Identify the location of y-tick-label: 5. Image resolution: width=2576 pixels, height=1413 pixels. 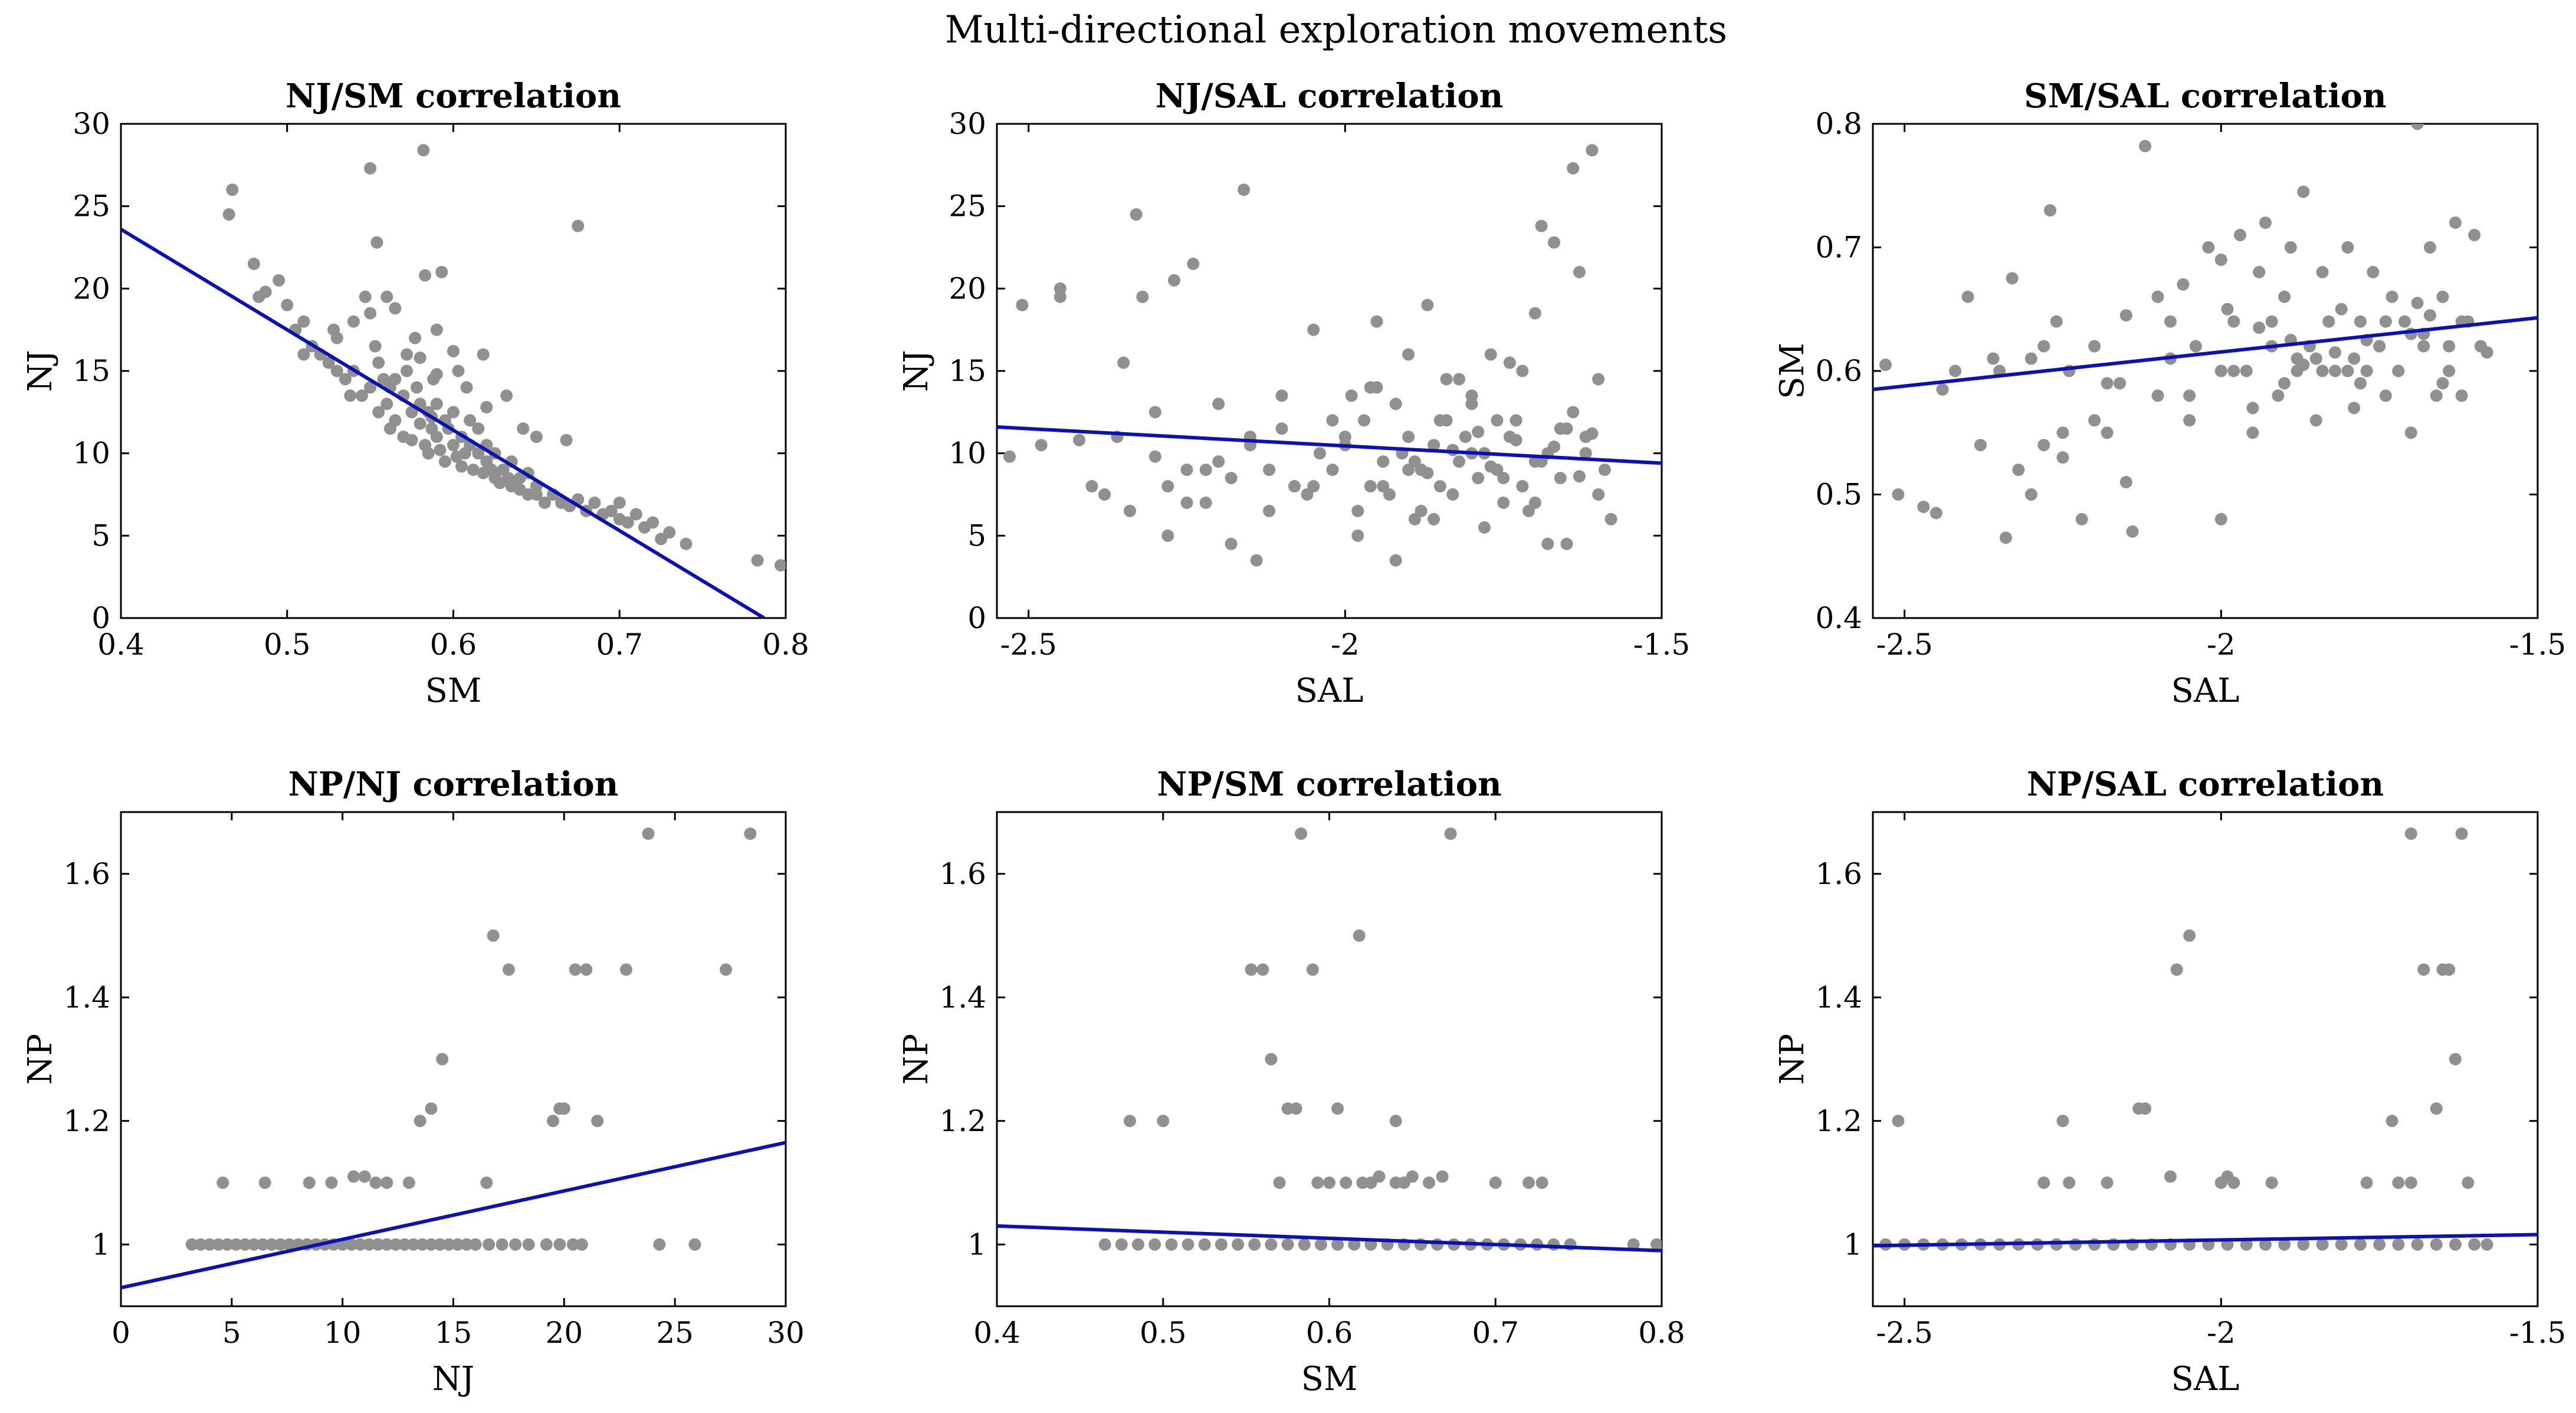
(976, 535).